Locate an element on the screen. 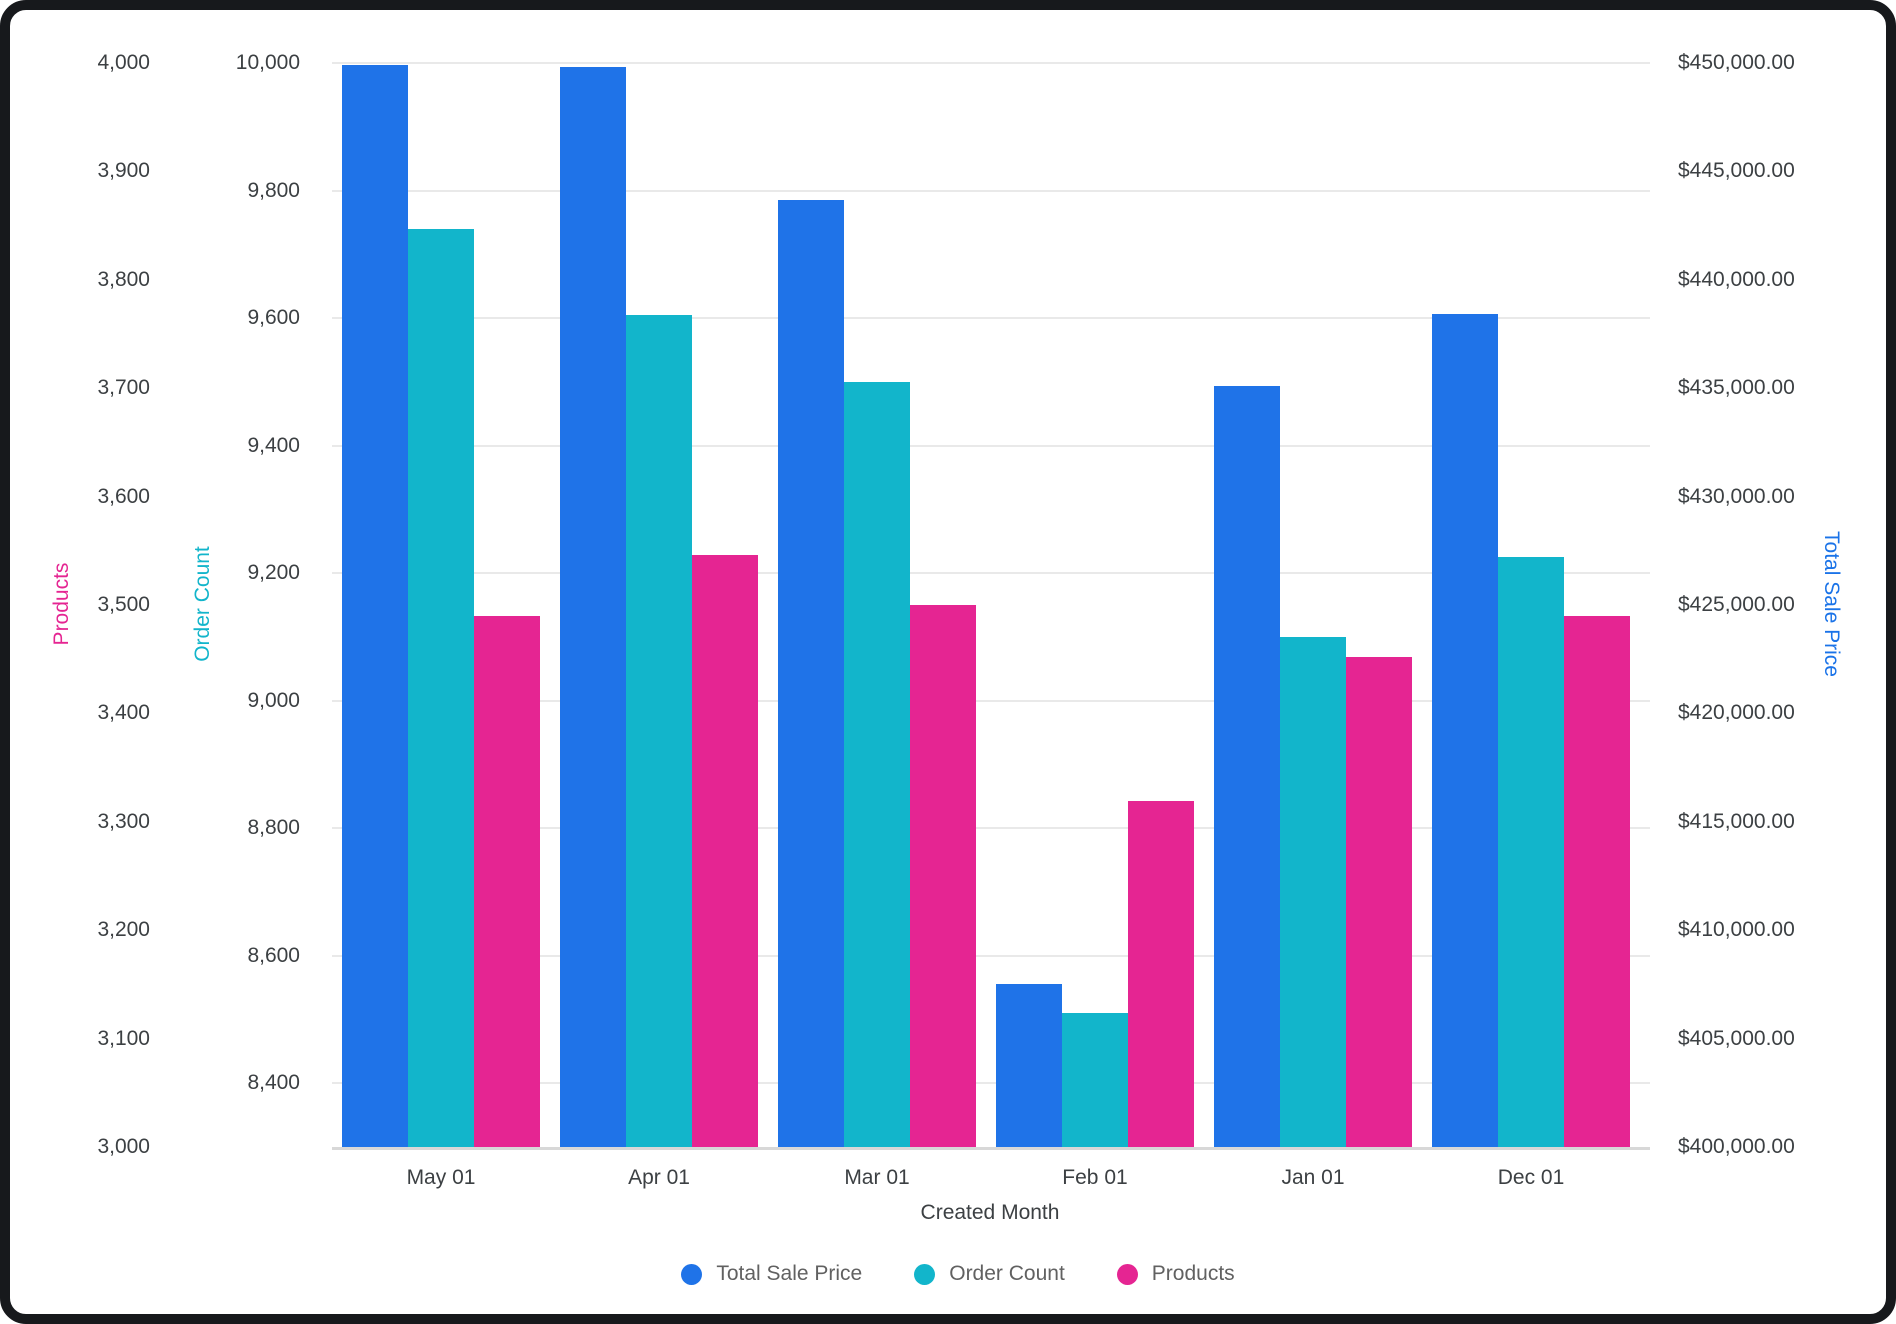 The width and height of the screenshot is (1896, 1324). total_sale-tick-410000: $410,000.00 is located at coordinates (1736, 929).